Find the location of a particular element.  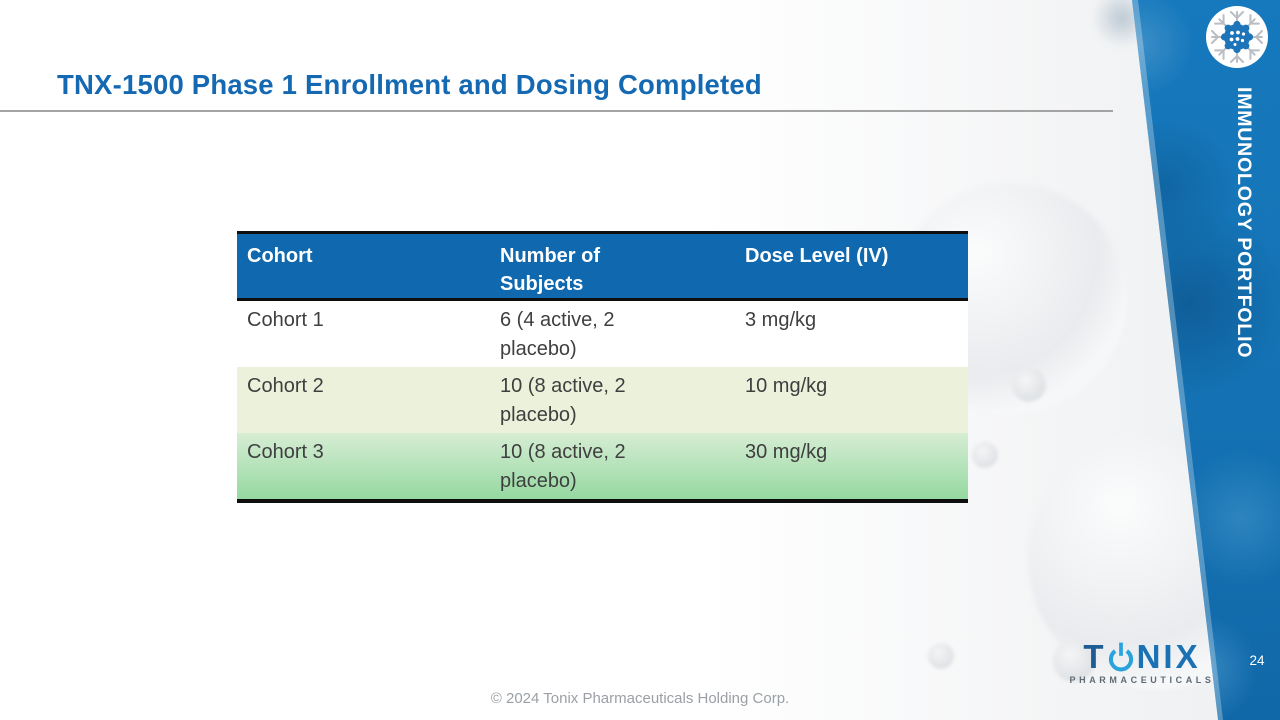

logo-letter-t: T is located at coordinates (1094, 656).